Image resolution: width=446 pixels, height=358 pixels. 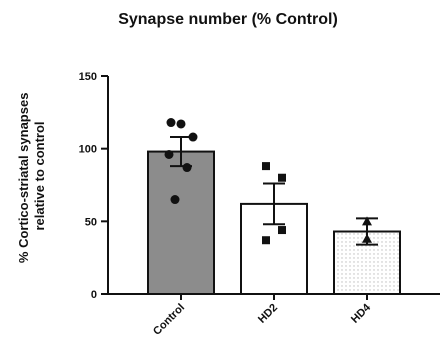 What do you see at coordinates (91, 222) in the screenshot?
I see `y-tick-label: 50` at bounding box center [91, 222].